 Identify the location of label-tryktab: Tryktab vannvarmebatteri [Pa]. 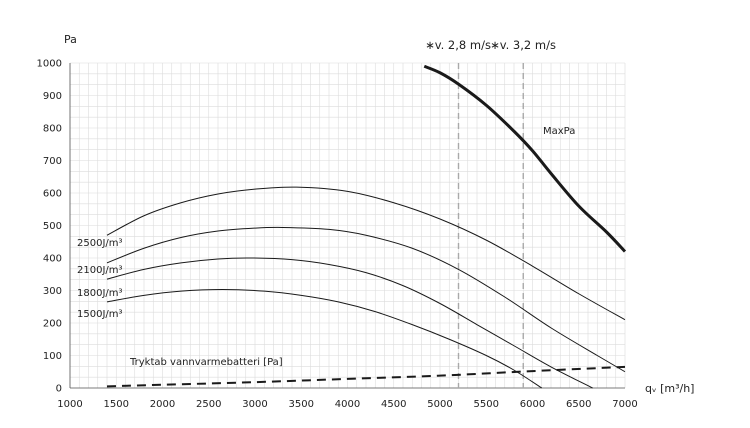
(206, 362).